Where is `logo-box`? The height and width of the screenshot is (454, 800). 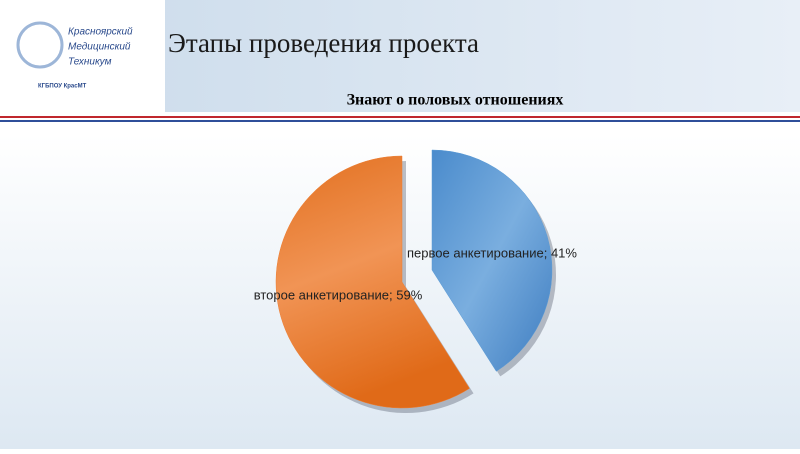
logo-box is located at coordinates (82, 56).